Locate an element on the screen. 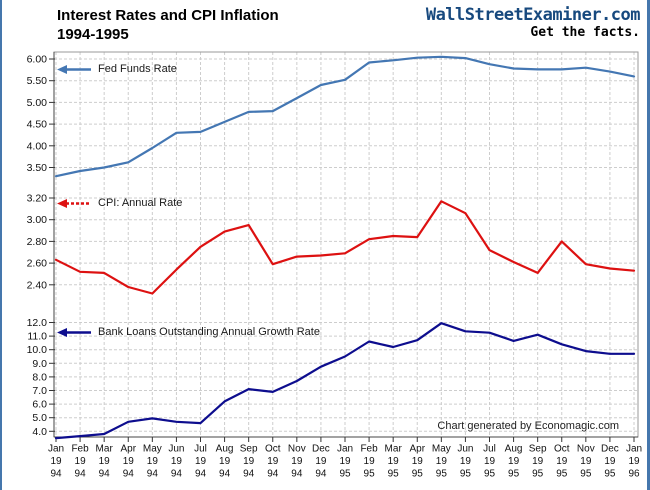  y-tick-label: 5.50 is located at coordinates (37, 81).